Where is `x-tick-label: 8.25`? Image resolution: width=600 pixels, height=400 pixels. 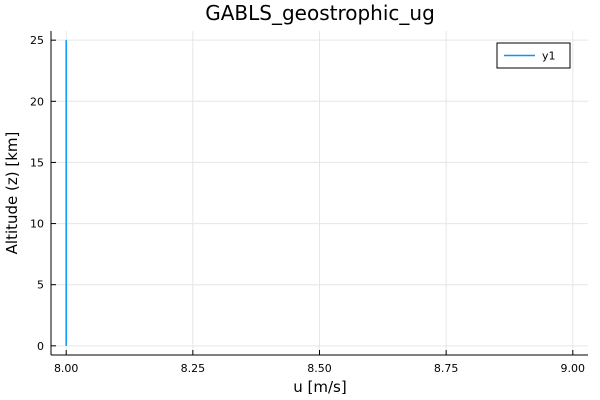 x-tick-label: 8.25 is located at coordinates (193, 368).